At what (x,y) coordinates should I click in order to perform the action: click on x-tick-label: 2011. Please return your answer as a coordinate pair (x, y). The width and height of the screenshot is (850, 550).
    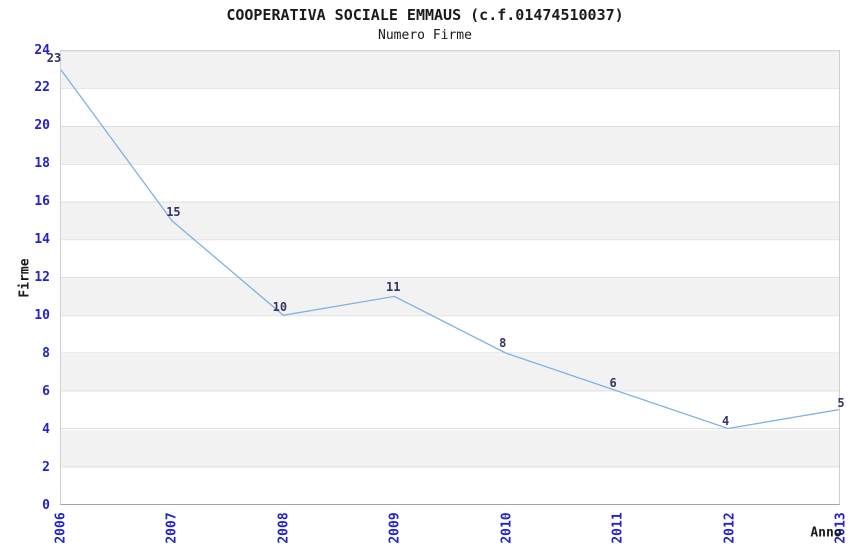
    Looking at the image, I should click on (618, 528).